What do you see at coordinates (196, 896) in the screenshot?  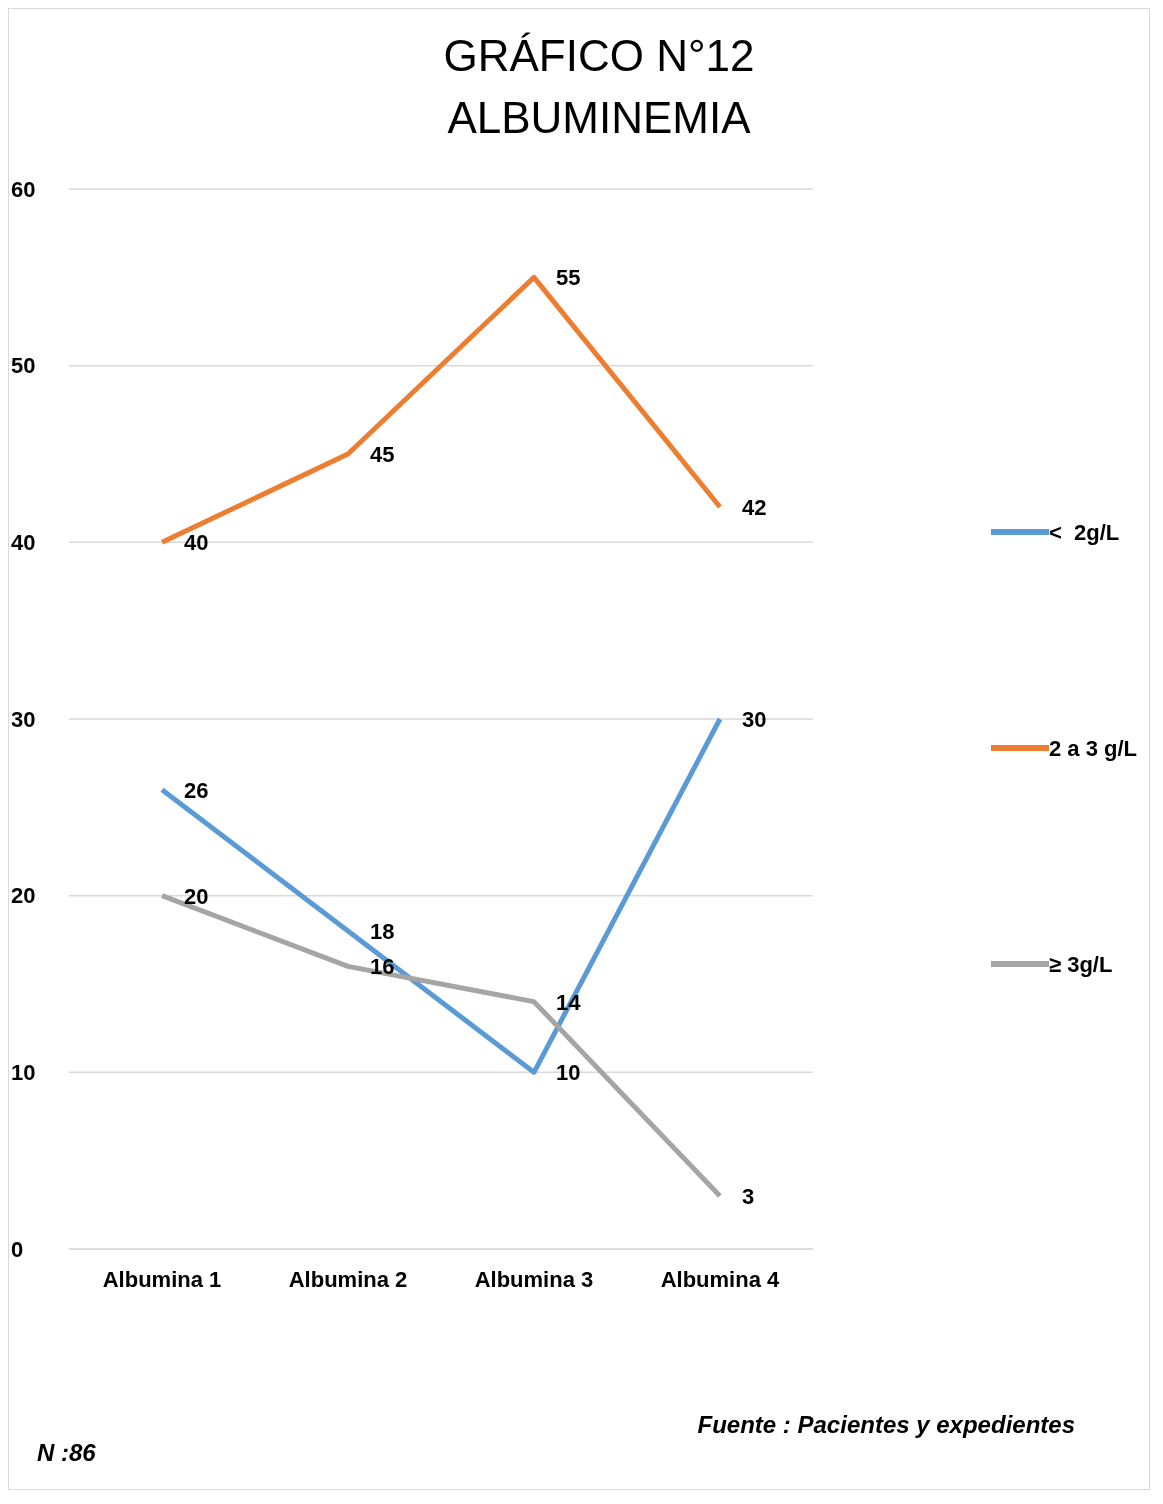 I see `data-label: 20` at bounding box center [196, 896].